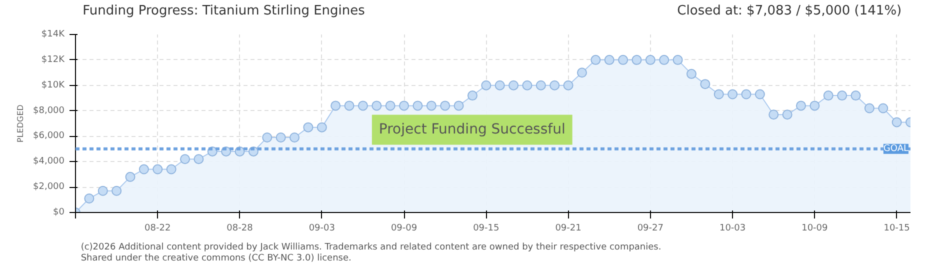 The height and width of the screenshot is (270, 940). I want to click on text: (c)2026 Additional content provided by Jack Williams. Trademarks and related content are owned by their respective companies., so click(371, 247).